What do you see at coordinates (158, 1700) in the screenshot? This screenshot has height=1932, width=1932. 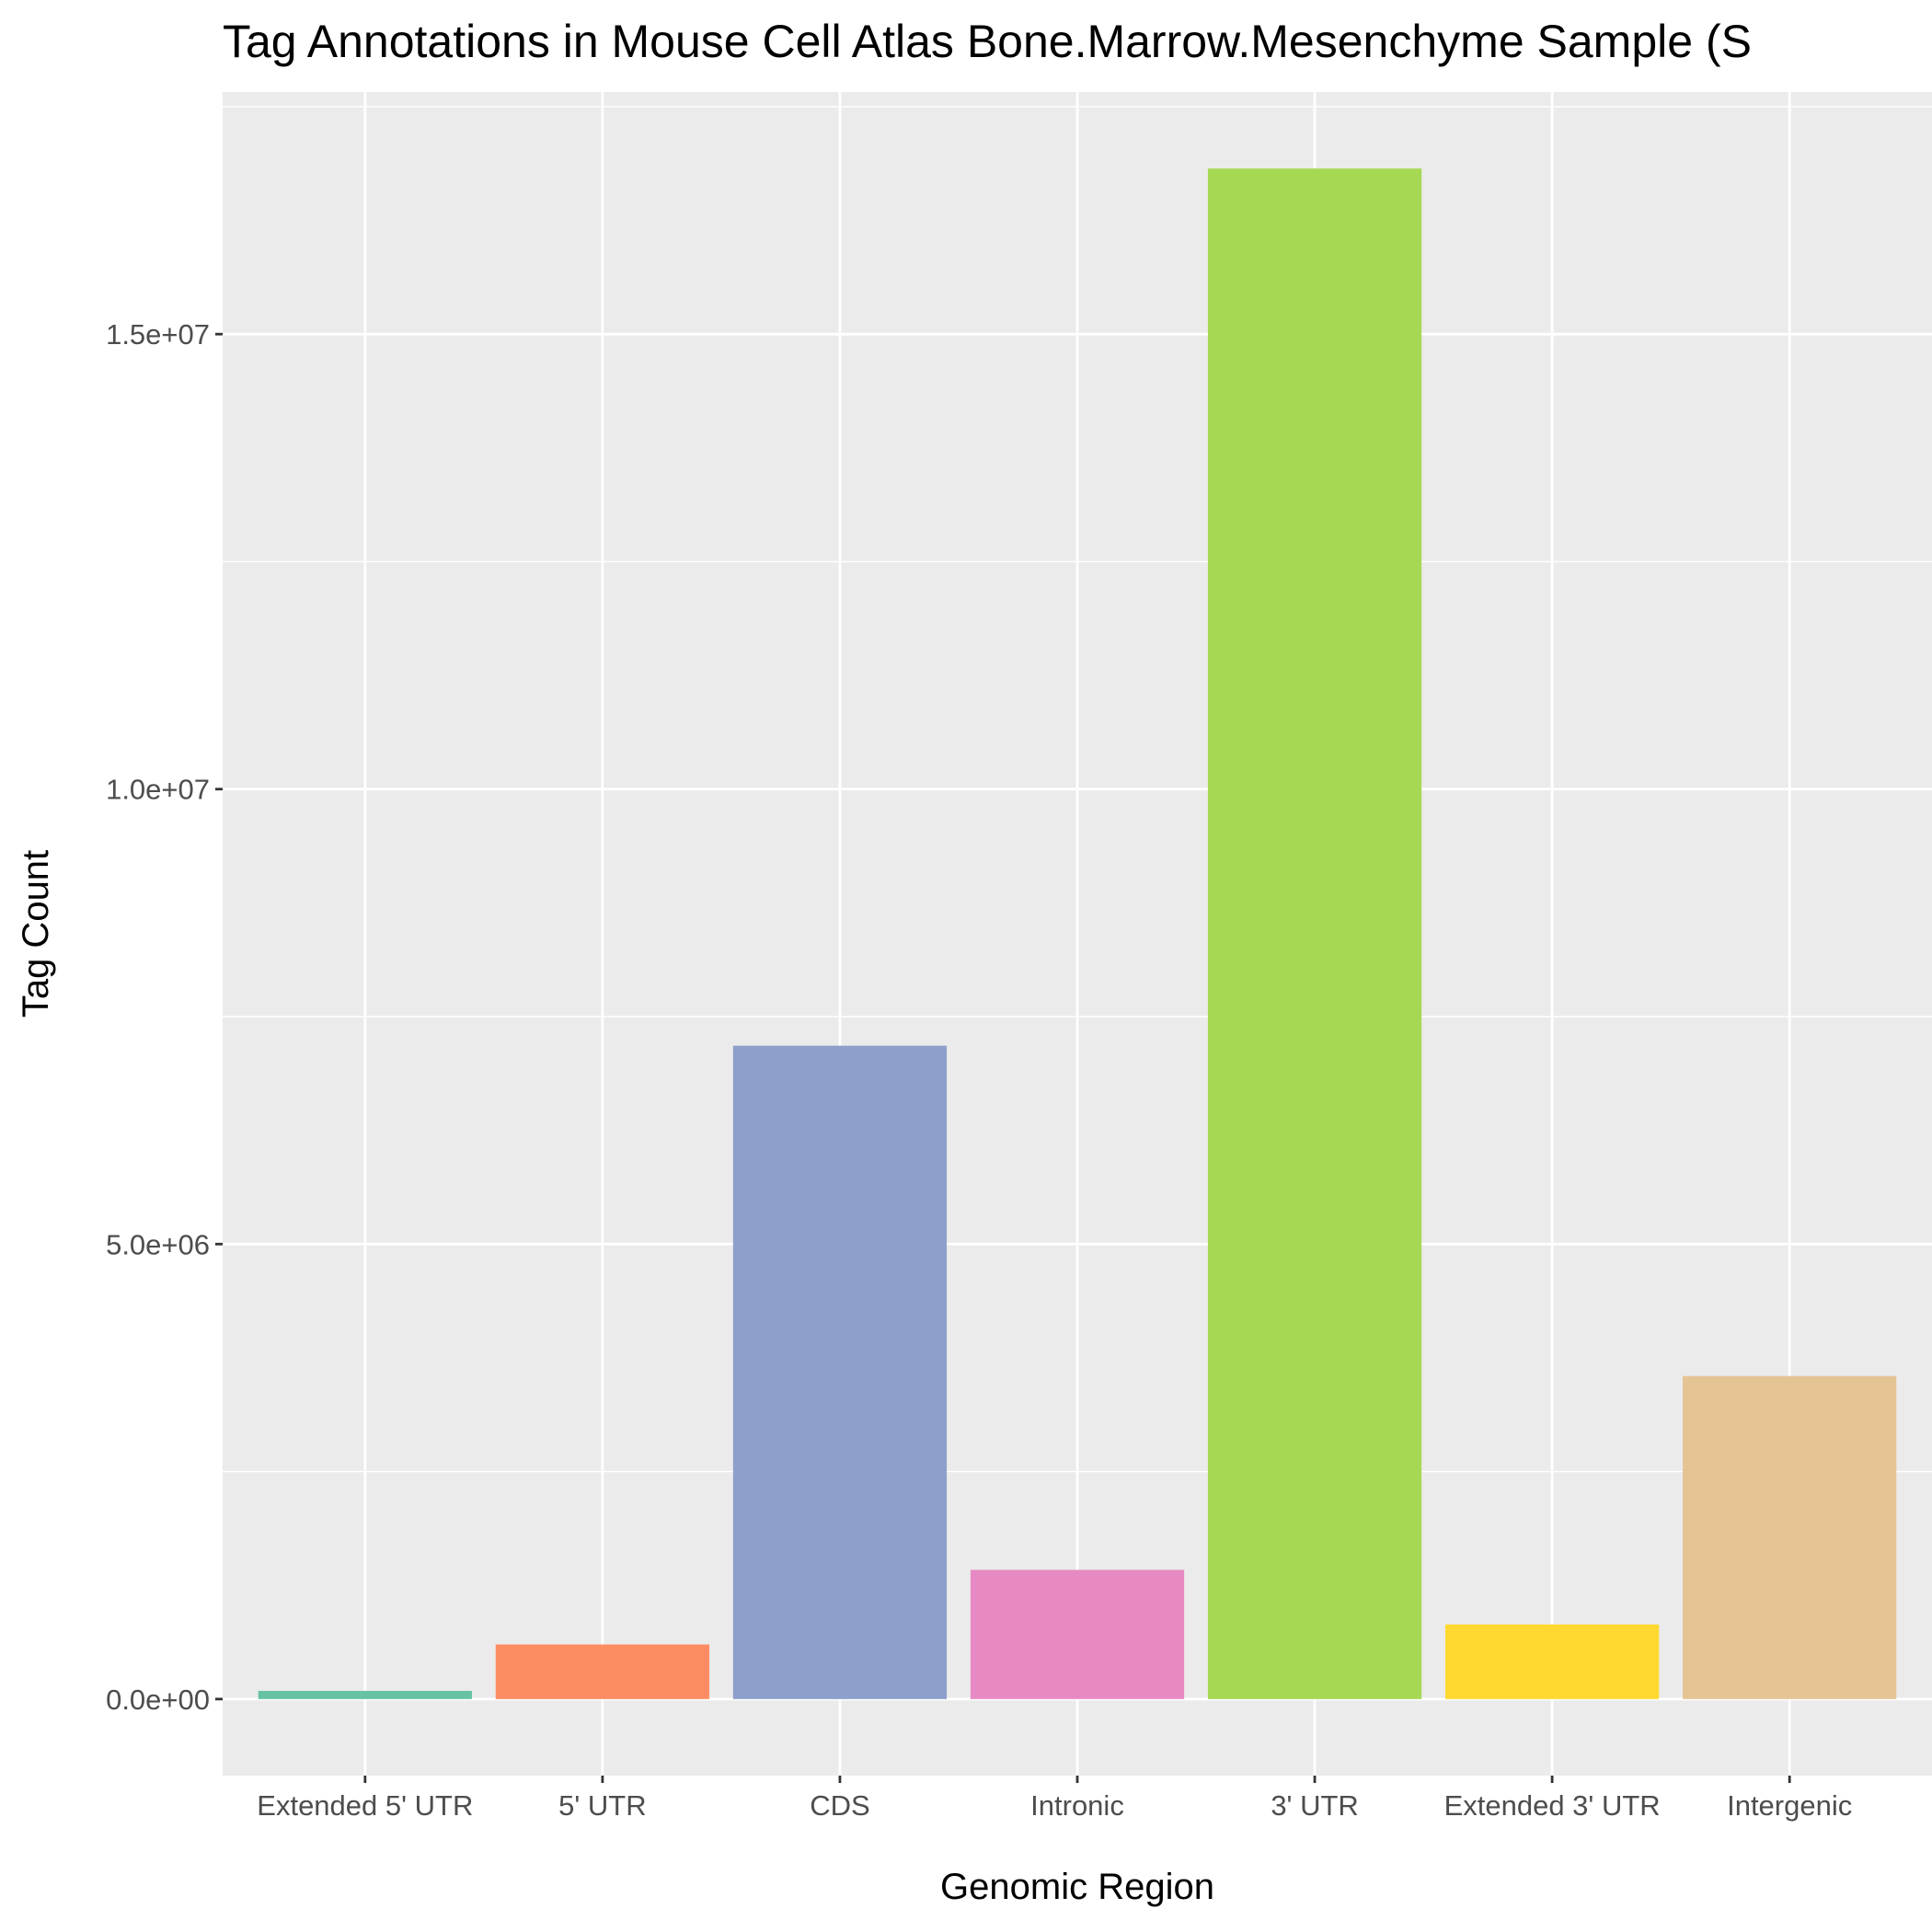 I see `y-tick-label: 0.0e+00` at bounding box center [158, 1700].